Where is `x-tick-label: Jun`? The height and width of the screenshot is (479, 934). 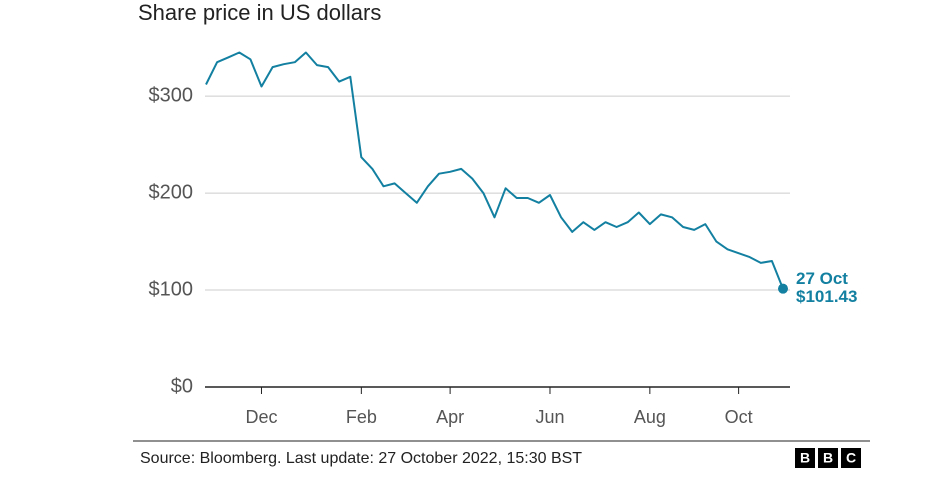 x-tick-label: Jun is located at coordinates (549, 417).